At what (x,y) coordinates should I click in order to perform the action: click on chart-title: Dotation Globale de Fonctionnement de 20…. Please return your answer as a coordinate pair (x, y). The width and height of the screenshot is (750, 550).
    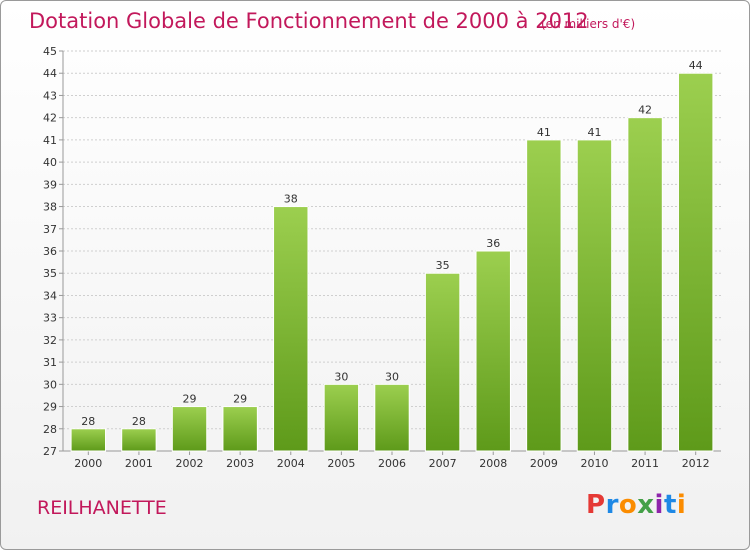
    Looking at the image, I should click on (309, 21).